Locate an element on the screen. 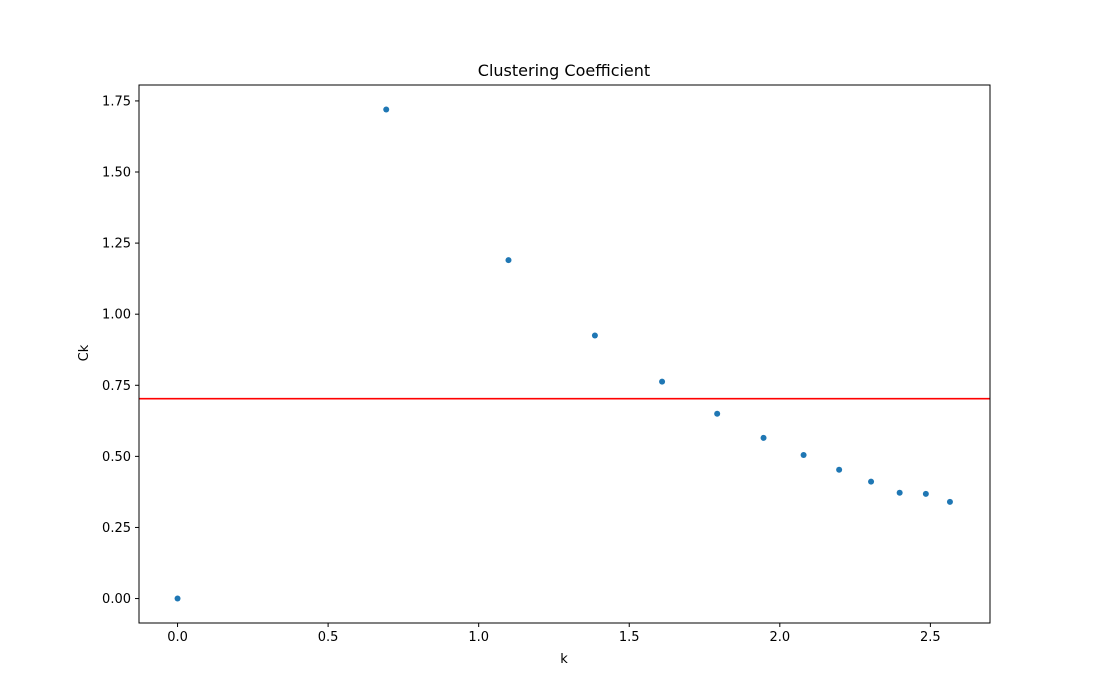 This screenshot has width=1100, height=700. y-tick-label: 1.25 is located at coordinates (116, 244).